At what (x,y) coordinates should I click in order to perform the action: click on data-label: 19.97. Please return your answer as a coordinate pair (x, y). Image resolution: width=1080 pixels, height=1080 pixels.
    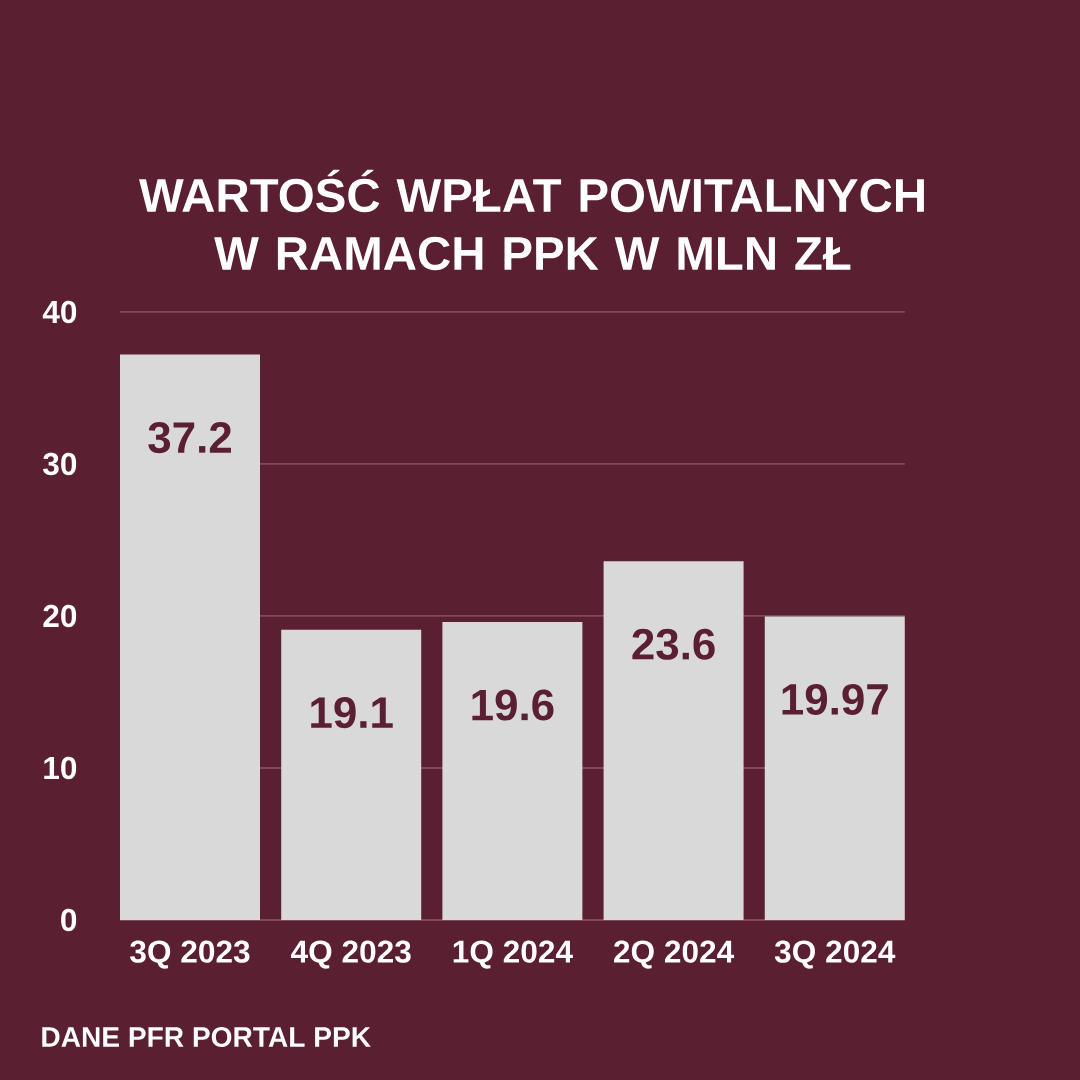
    Looking at the image, I should click on (835, 699).